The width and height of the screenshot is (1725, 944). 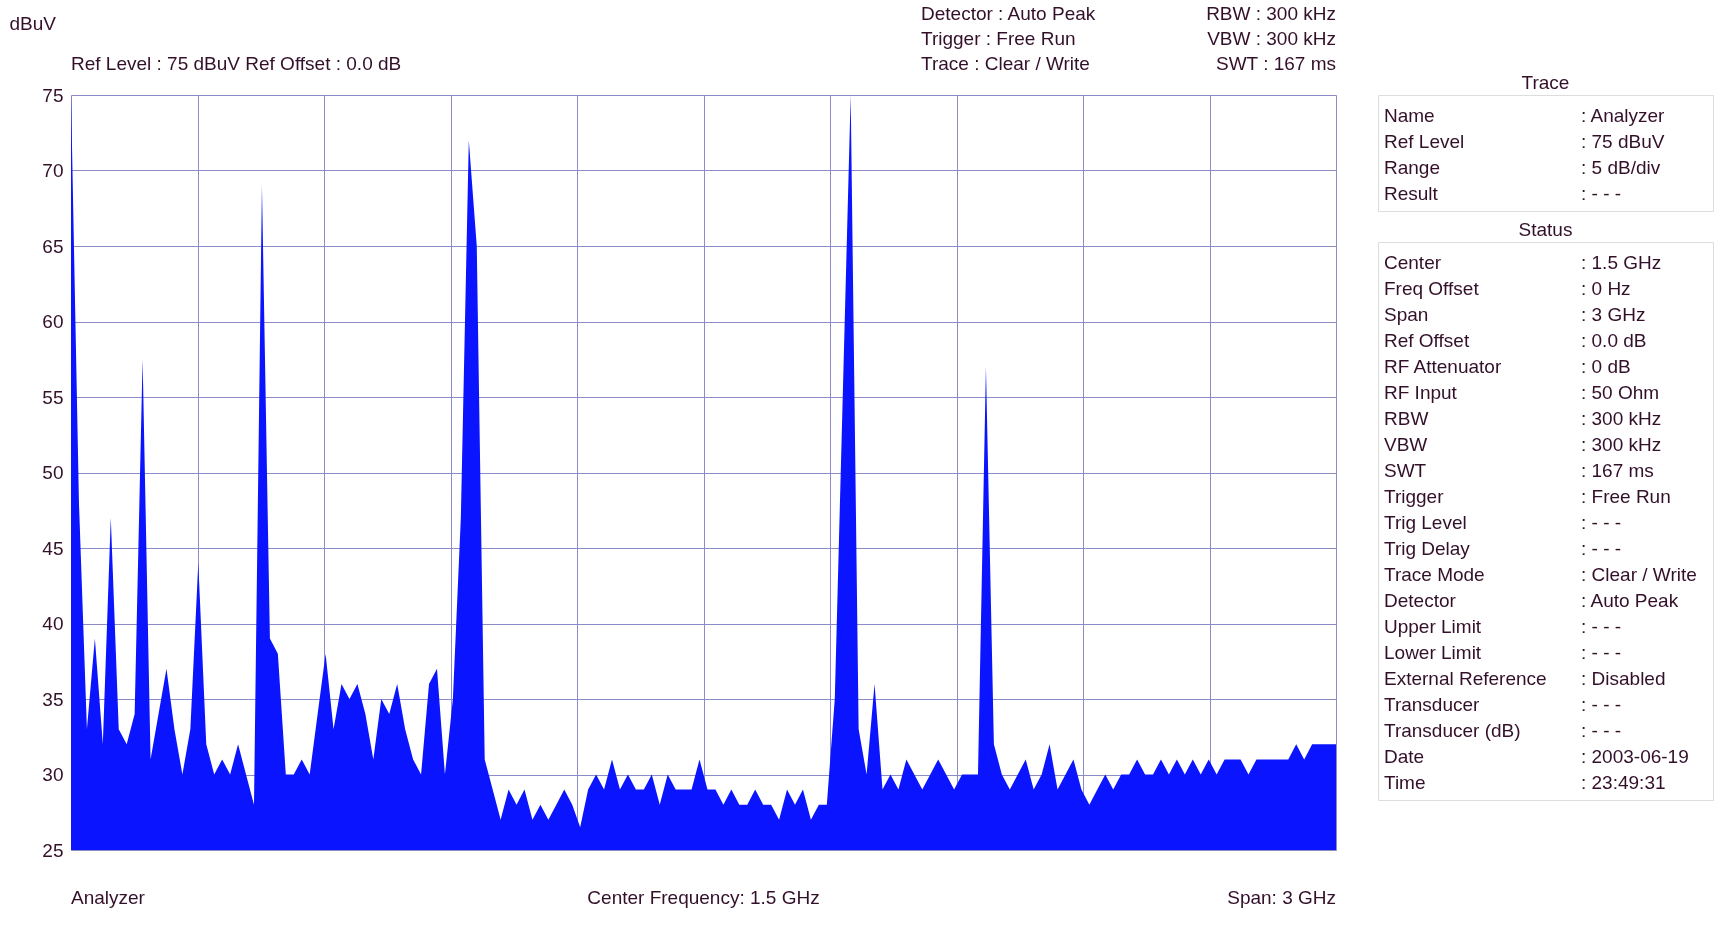 I want to click on text: : 0 dB, so click(x=1606, y=366).